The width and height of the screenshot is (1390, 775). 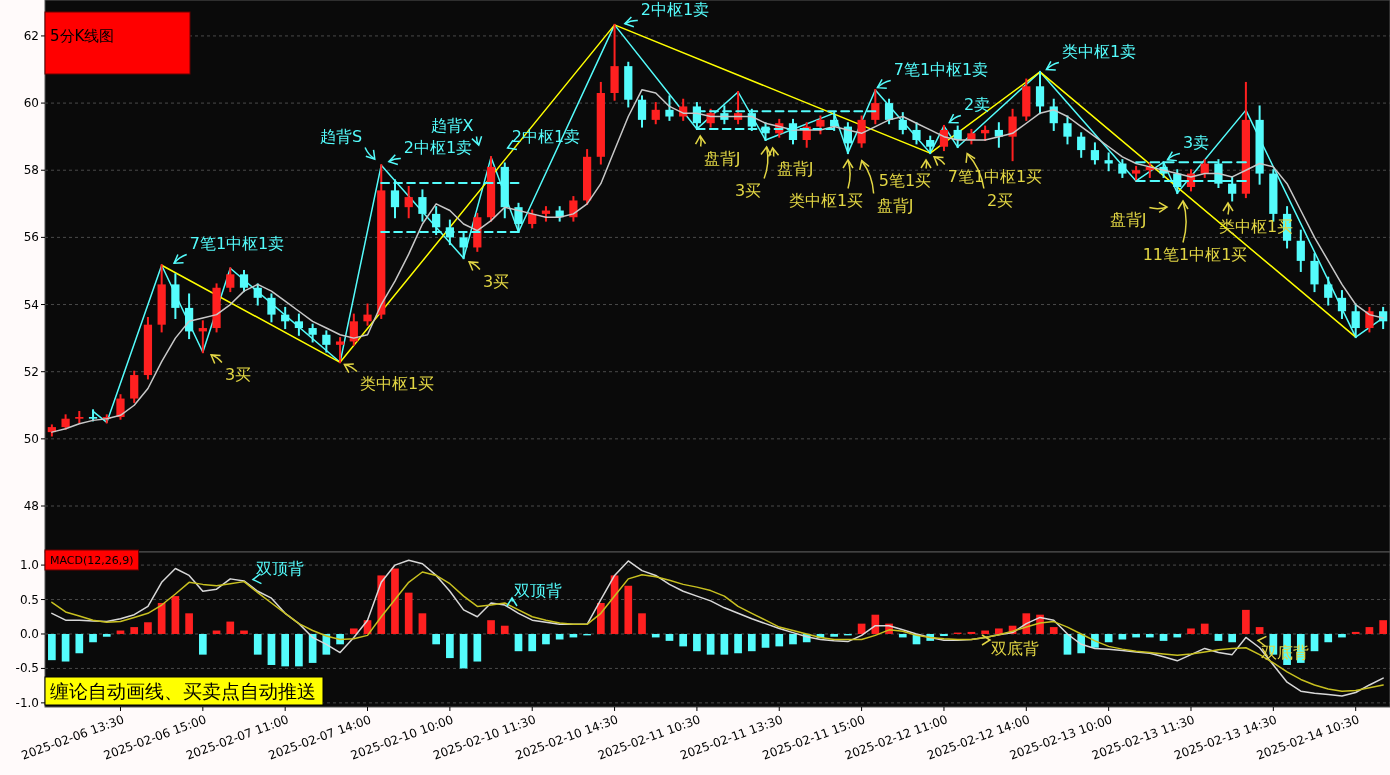 What do you see at coordinates (31, 304) in the screenshot?
I see `y-tick-label: 54` at bounding box center [31, 304].